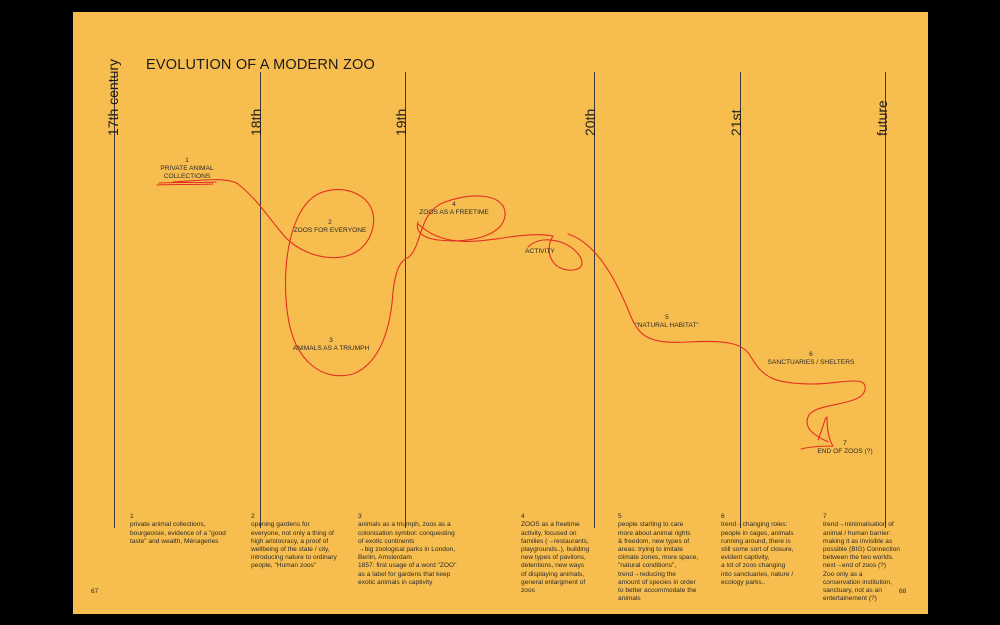 The image size is (1000, 625). I want to click on page-number-left: 67, so click(95, 591).